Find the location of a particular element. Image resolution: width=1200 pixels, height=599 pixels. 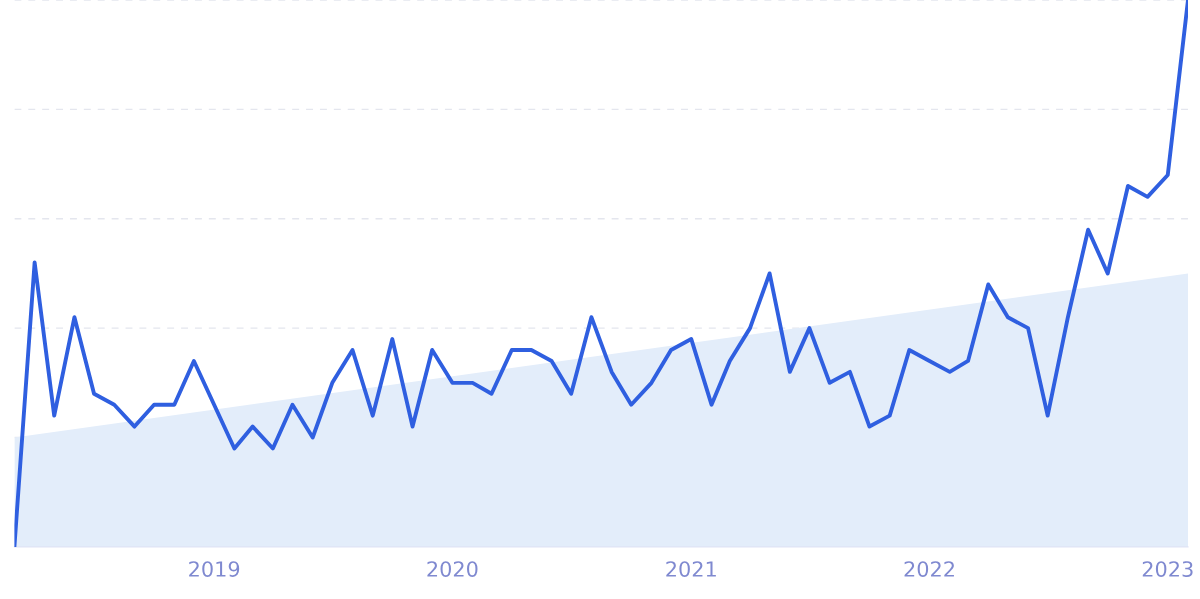

x-tick-label: 2020 is located at coordinates (452, 569).